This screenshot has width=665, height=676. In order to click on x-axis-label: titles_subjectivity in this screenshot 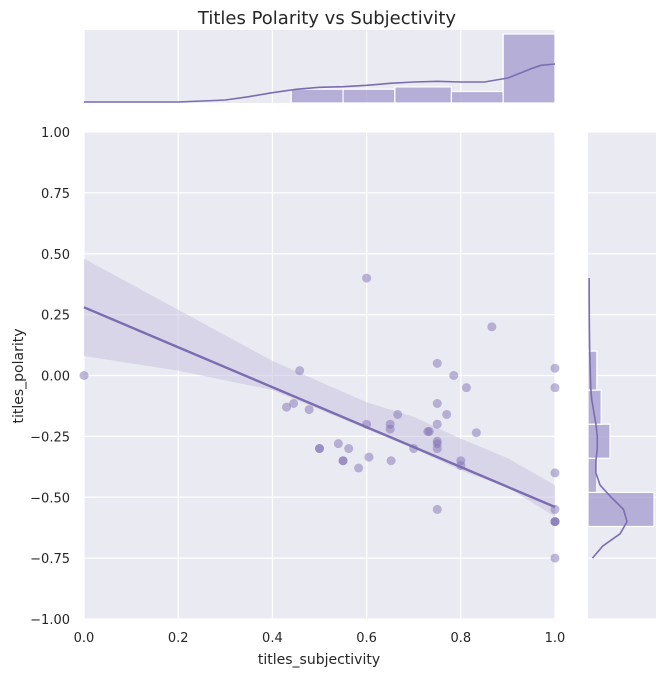, I will do `click(319, 660)`.